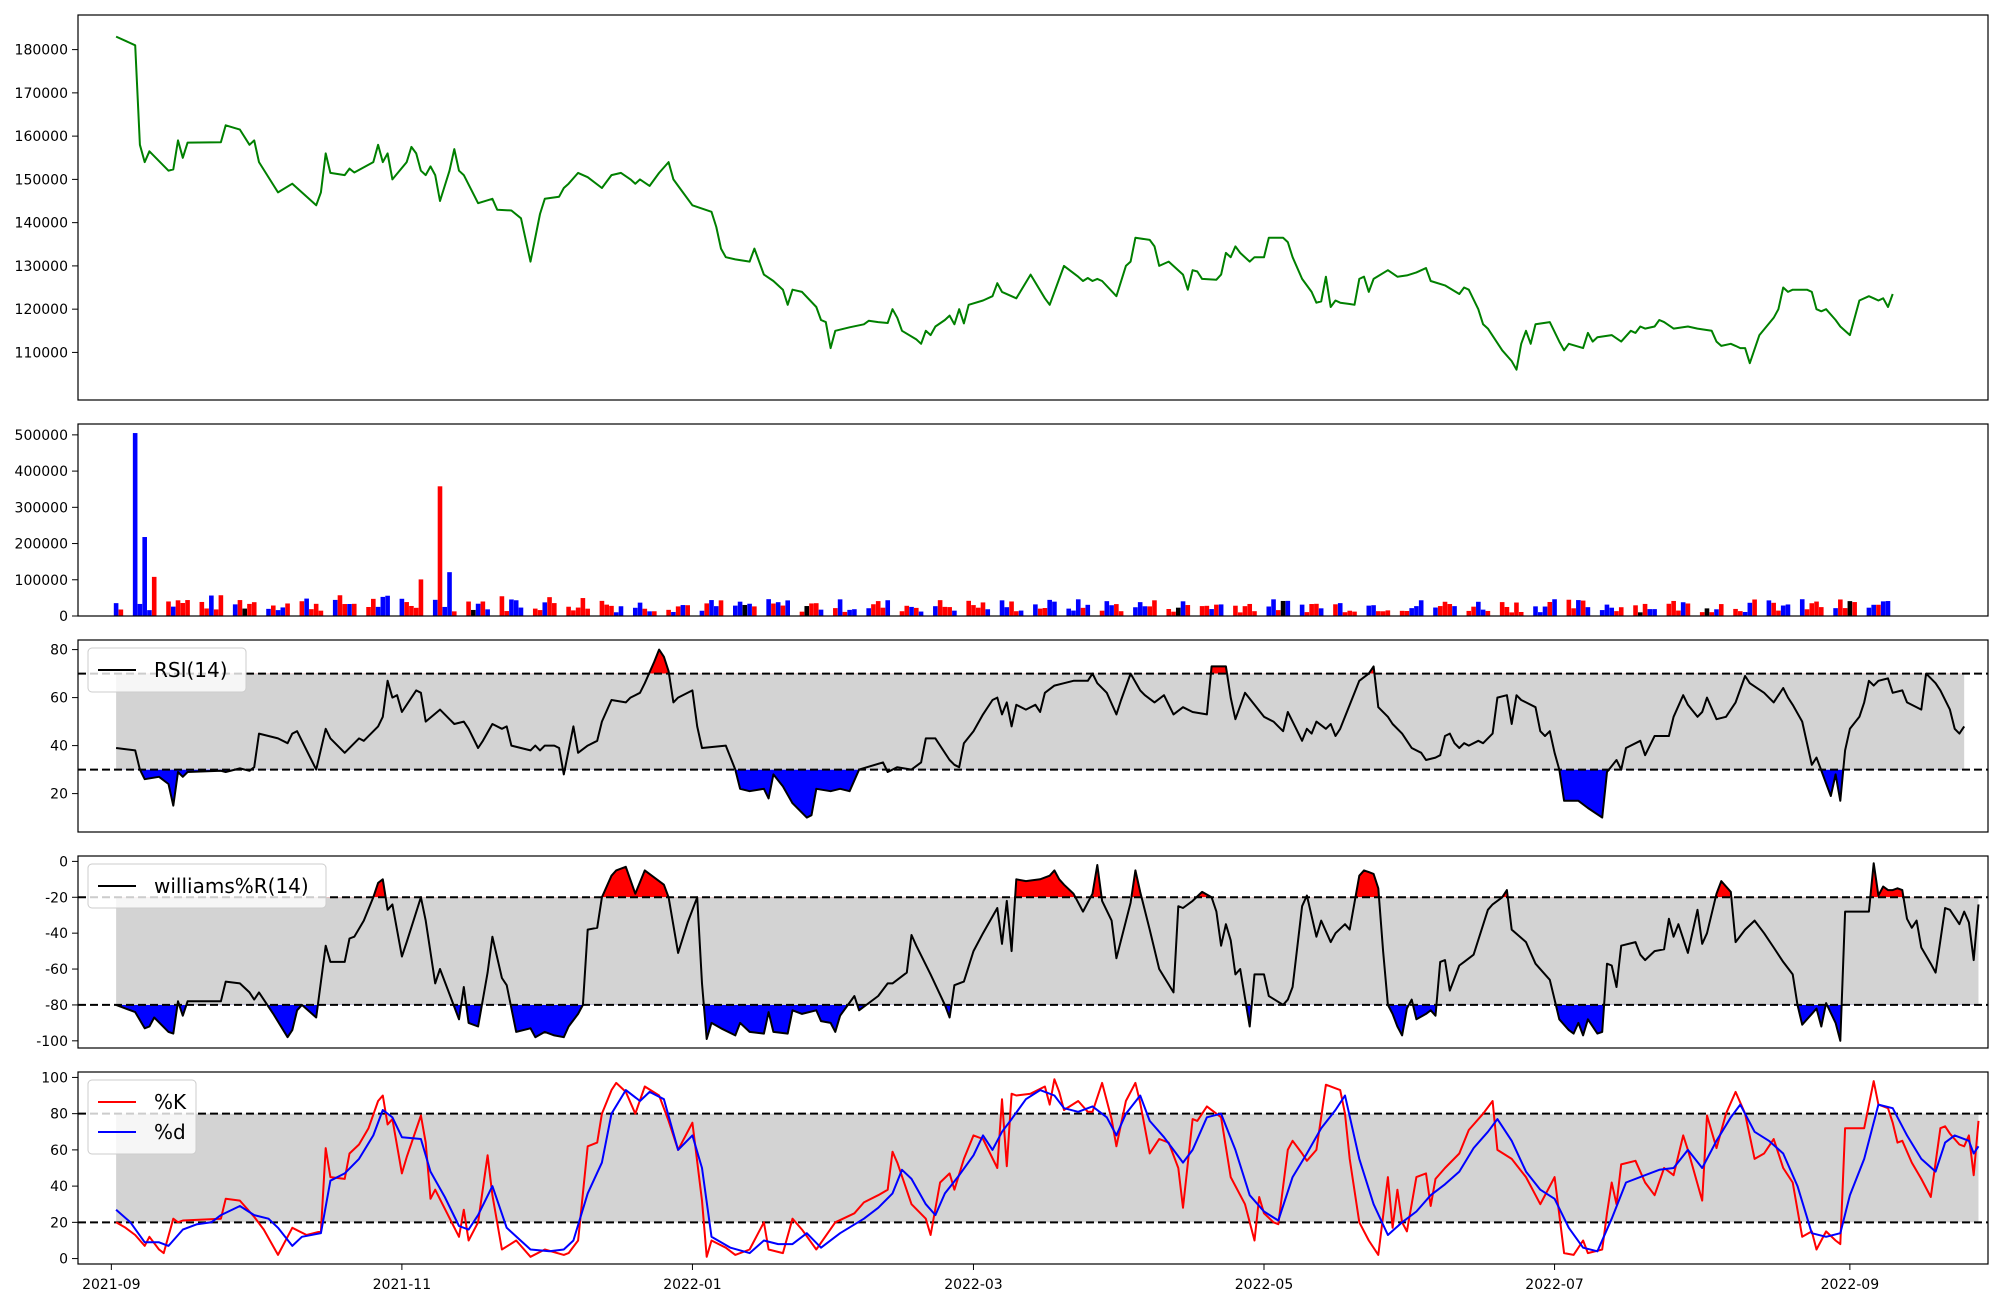 The width and height of the screenshot is (2000, 1300). Describe the element at coordinates (59, 1187) in the screenshot. I see `y-tick-label: 40` at that location.